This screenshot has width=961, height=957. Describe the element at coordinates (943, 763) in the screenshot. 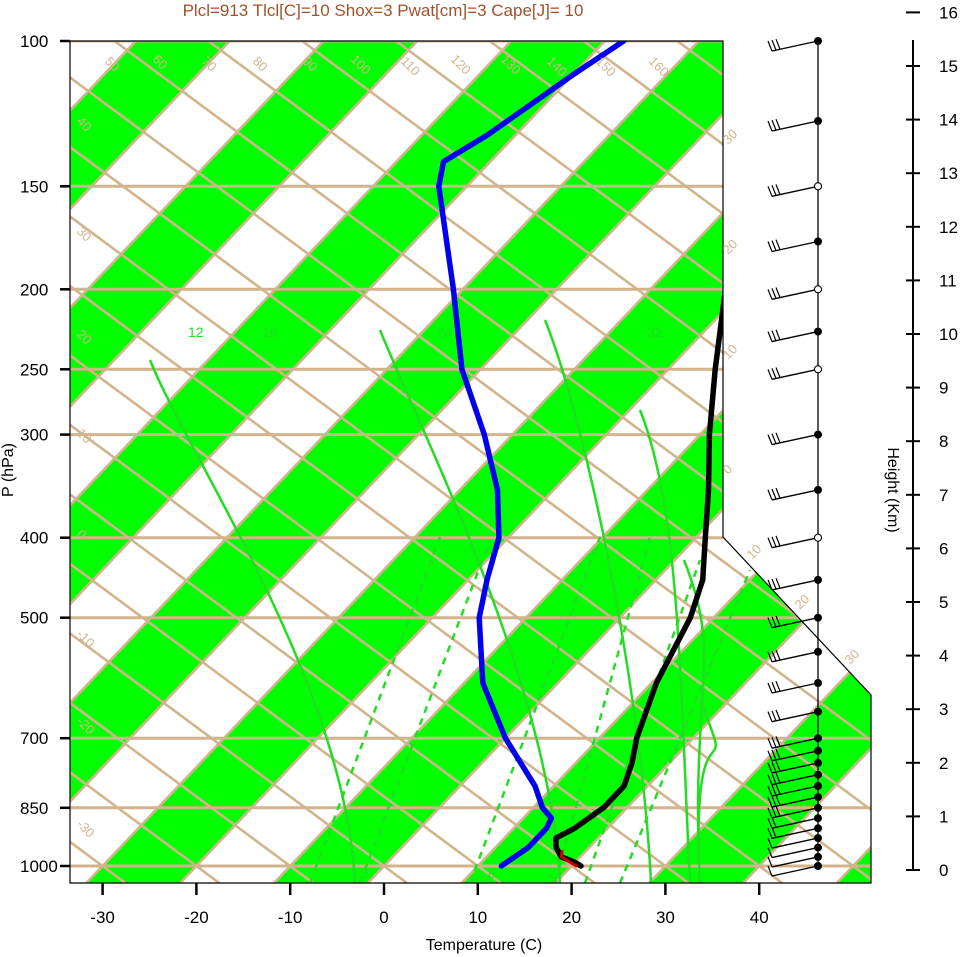

I see `height-tick-label: 2` at that location.